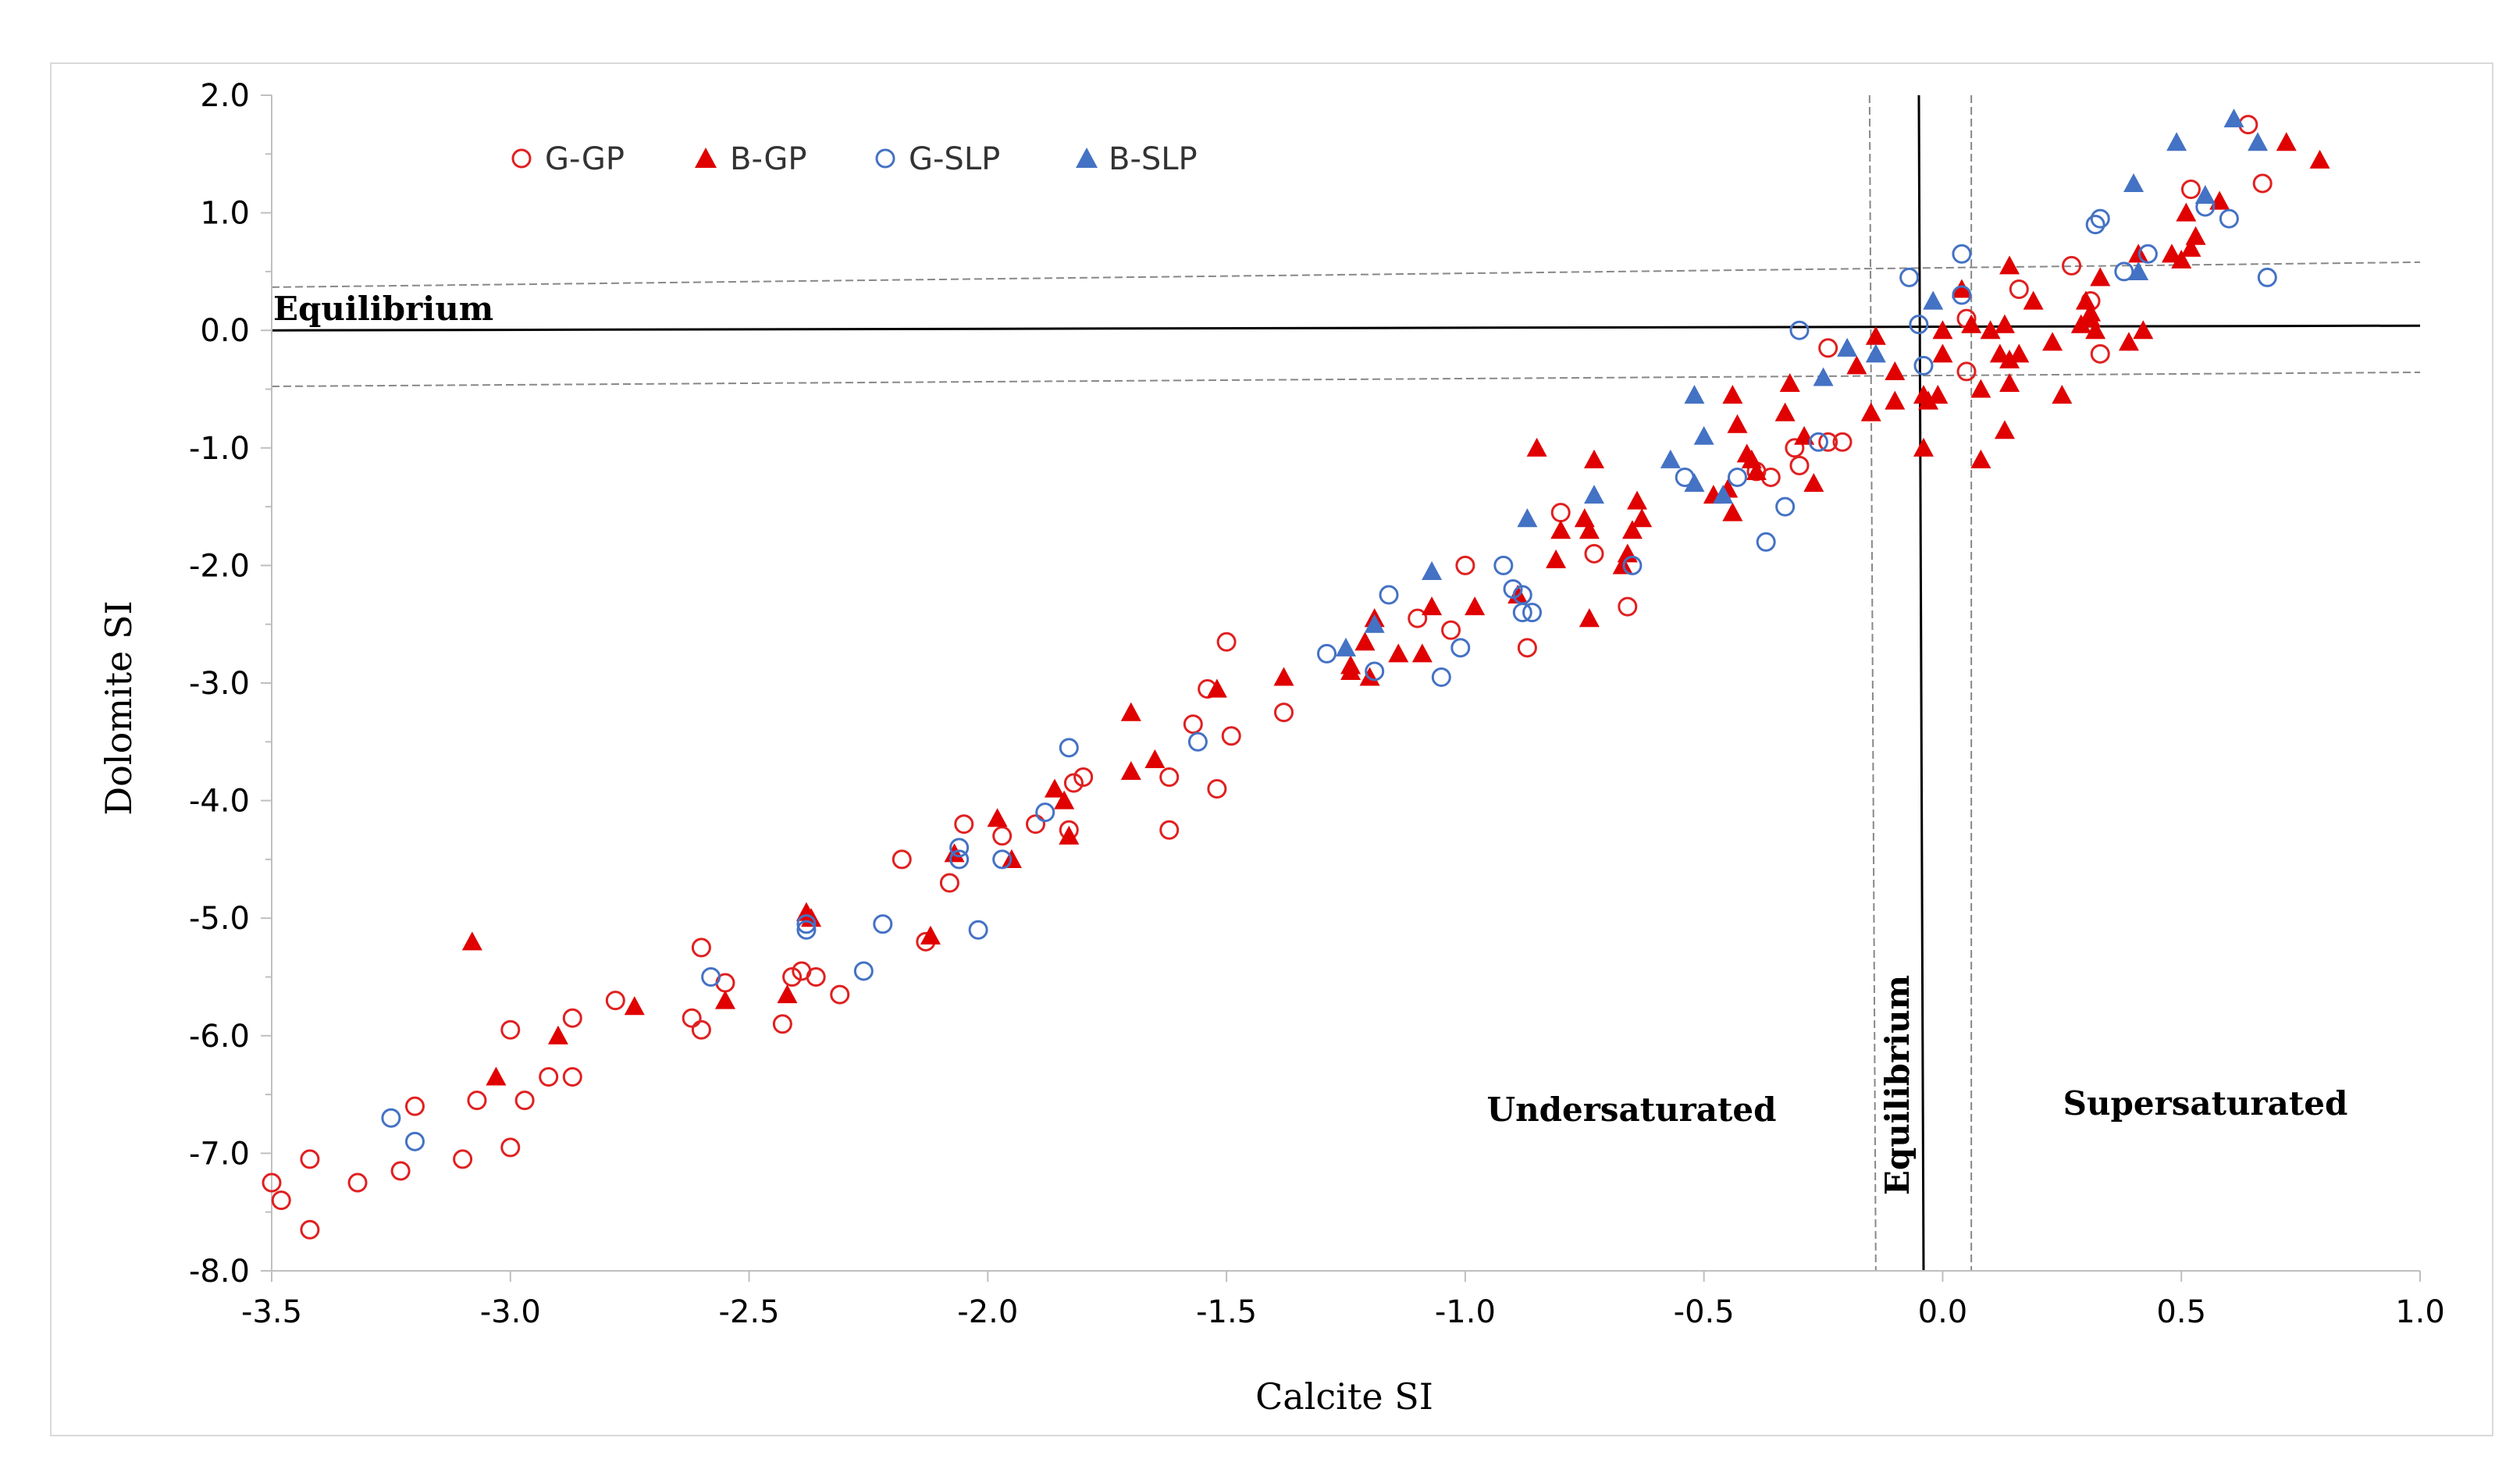 Image resolution: width=2520 pixels, height=1466 pixels. I want to click on left-band-line, so click(1872, 683).